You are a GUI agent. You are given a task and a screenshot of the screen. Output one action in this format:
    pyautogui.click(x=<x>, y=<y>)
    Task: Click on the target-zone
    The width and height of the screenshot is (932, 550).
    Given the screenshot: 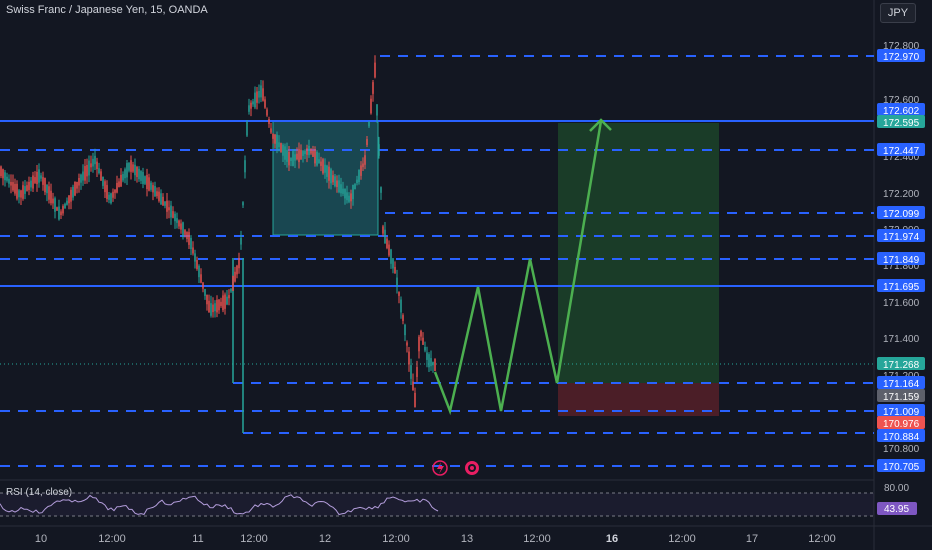 What is the action you would take?
    pyautogui.click(x=638, y=253)
    